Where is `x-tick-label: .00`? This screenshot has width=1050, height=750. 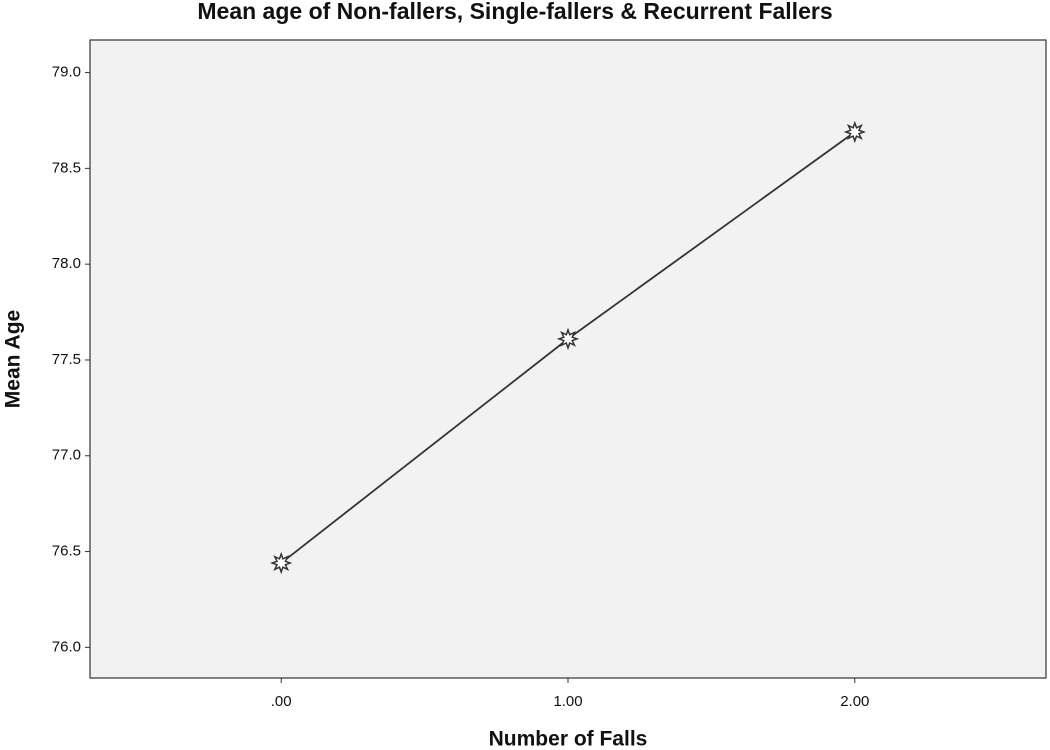
x-tick-label: .00 is located at coordinates (281, 701).